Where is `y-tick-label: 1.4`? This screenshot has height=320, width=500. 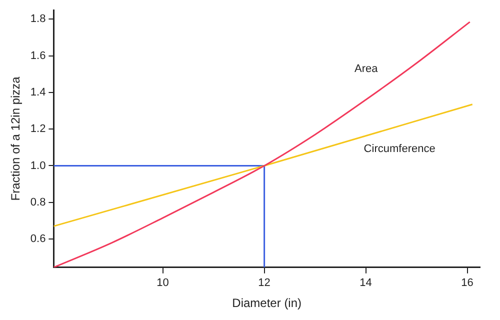
y-tick-label: 1.4 is located at coordinates (38, 92).